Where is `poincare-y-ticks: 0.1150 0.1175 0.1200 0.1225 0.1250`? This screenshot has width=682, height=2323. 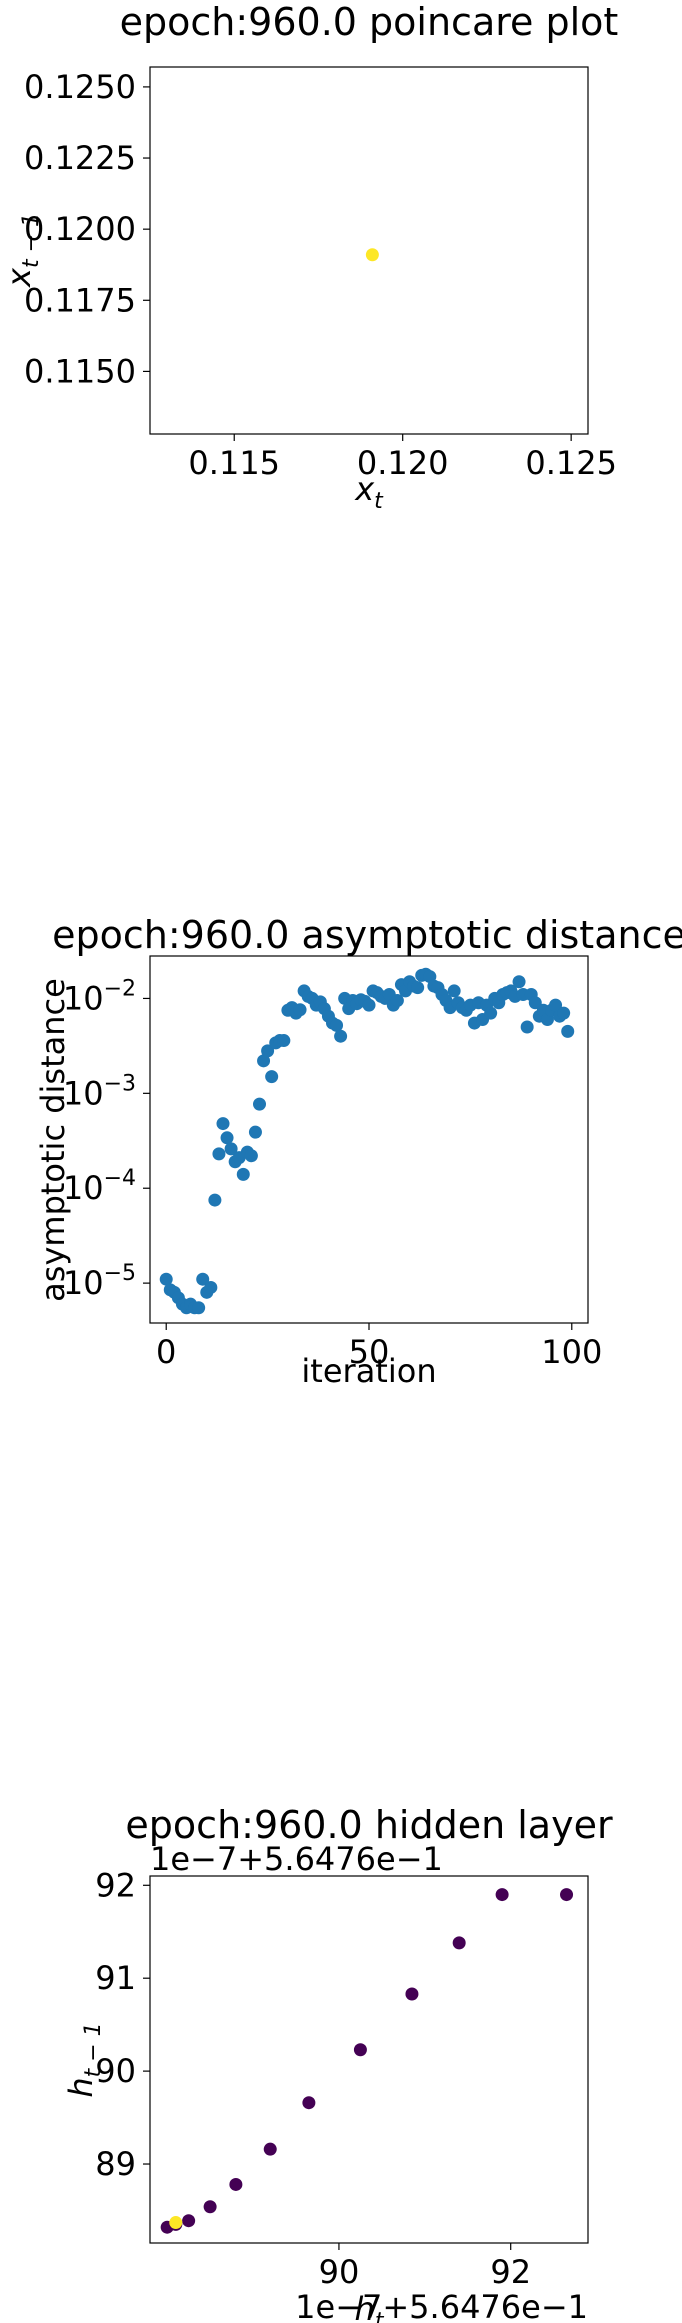 poincare-y-ticks: 0.1150 0.1175 0.1200 0.1225 0.1250 is located at coordinates (87, 229).